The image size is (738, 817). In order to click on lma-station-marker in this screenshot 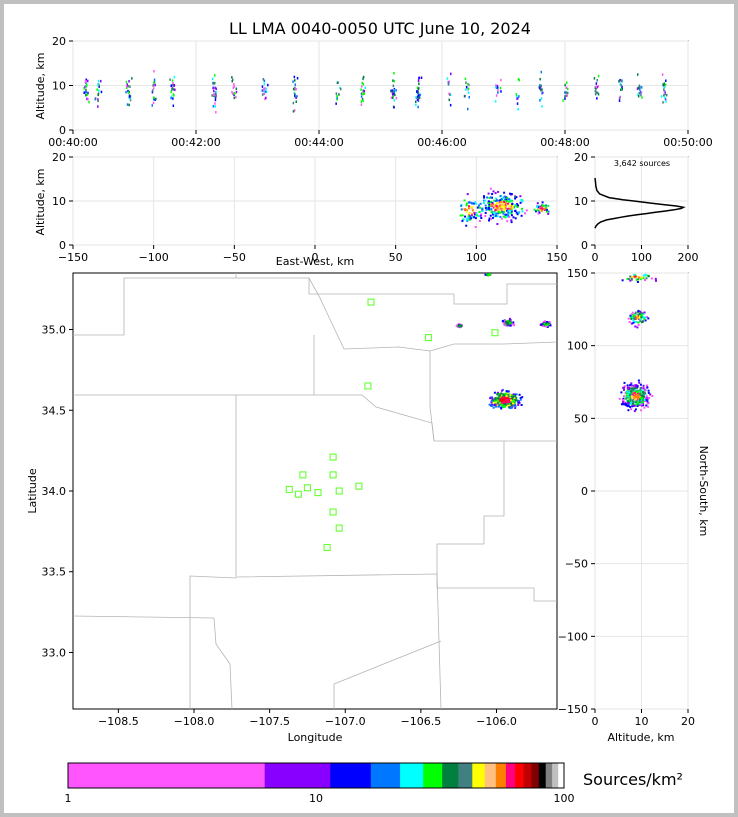, I will do `click(298, 494)`.